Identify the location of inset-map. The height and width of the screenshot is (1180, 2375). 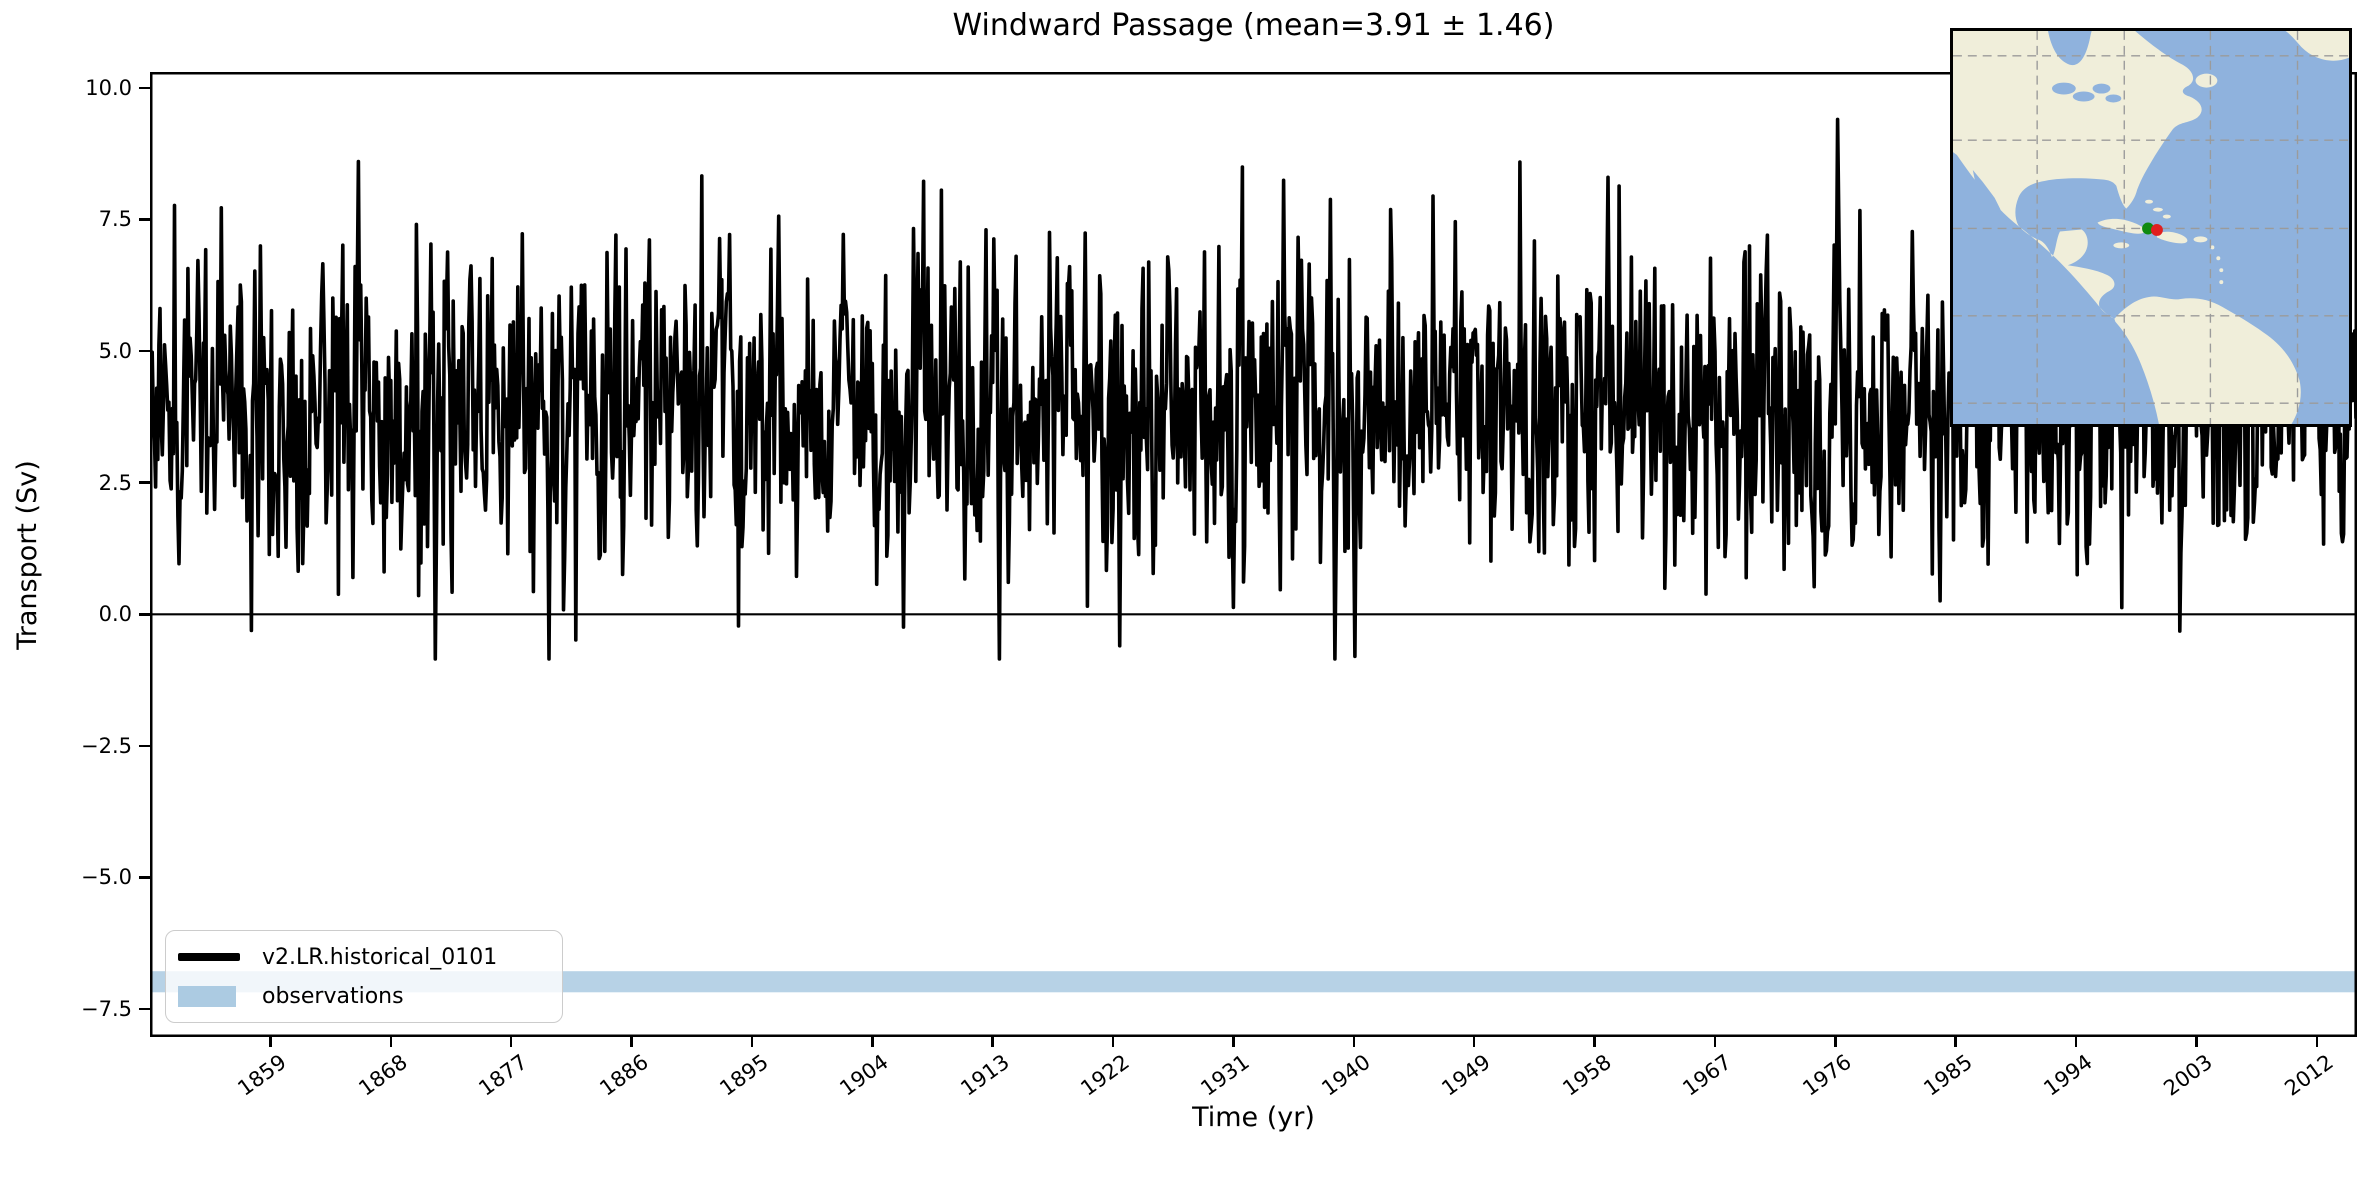
(2151, 227).